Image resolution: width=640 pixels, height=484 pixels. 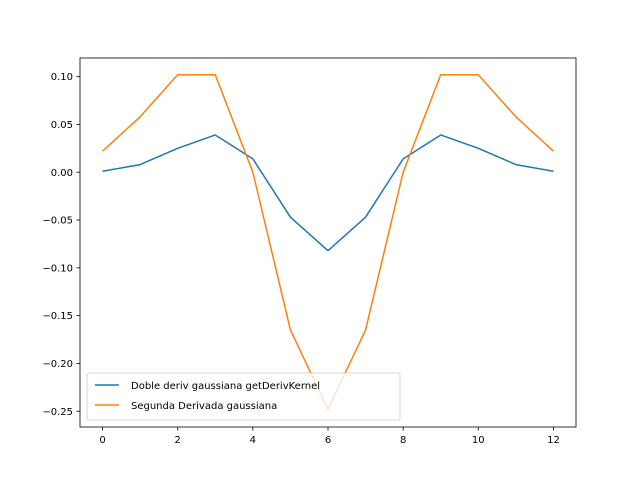 I want to click on legend-label-1: Doble deriv gaussiana getDerivKernel, so click(x=225, y=386).